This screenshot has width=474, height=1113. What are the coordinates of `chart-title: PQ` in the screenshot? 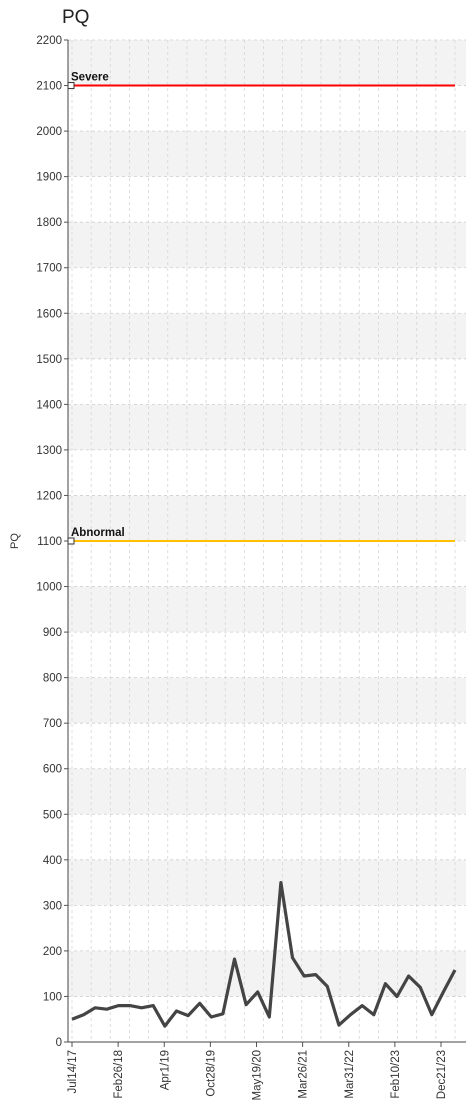 It's located at (76, 17).